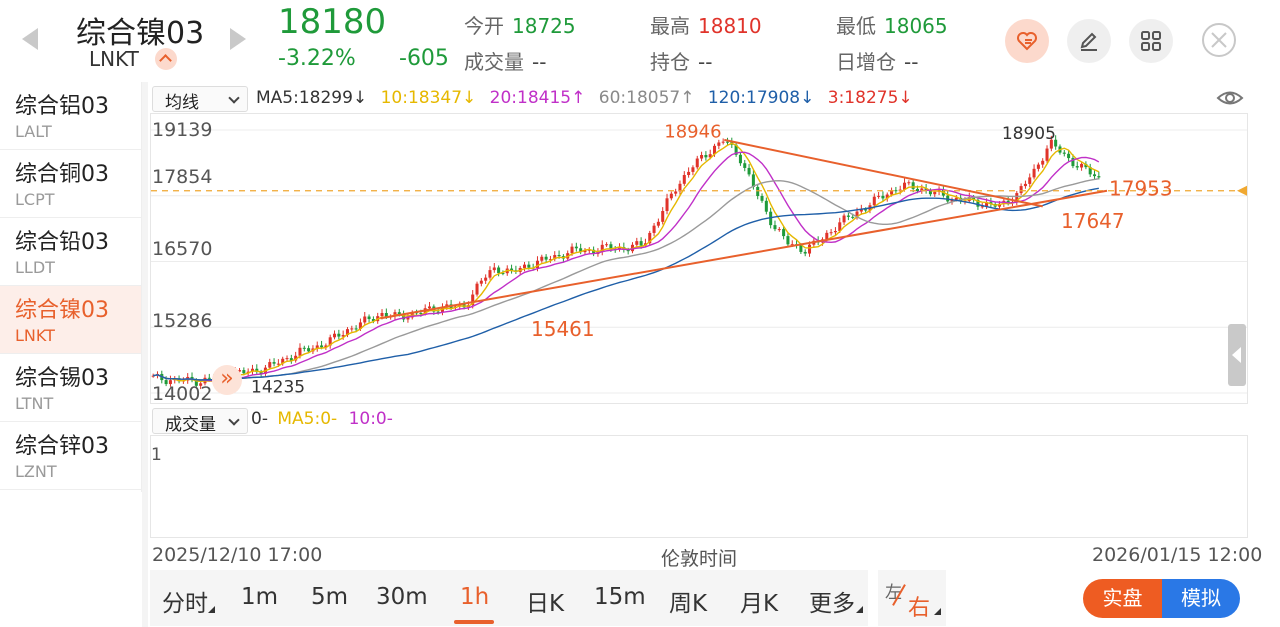 Image resolution: width=1280 pixels, height=627 pixels. I want to click on ma10-value: 10:18347↓, so click(428, 98).